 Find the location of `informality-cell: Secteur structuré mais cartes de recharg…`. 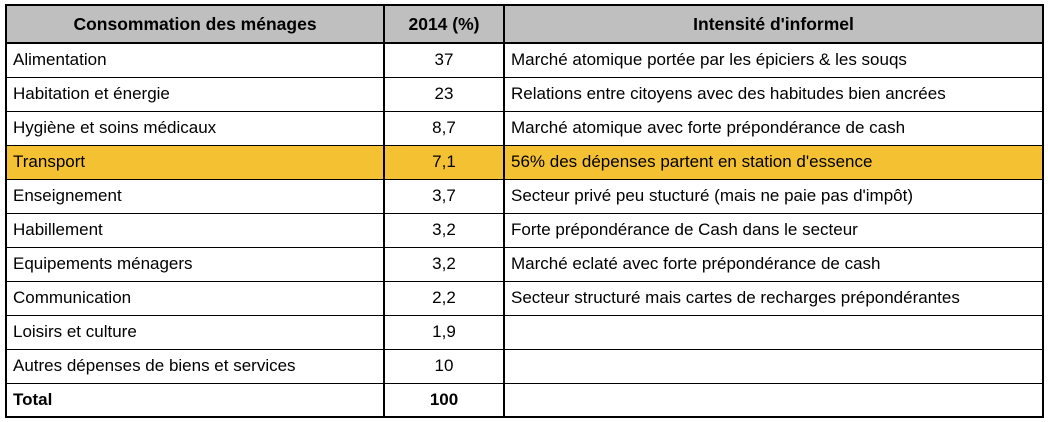

informality-cell: Secteur structuré mais cartes de recharg… is located at coordinates (773, 298).